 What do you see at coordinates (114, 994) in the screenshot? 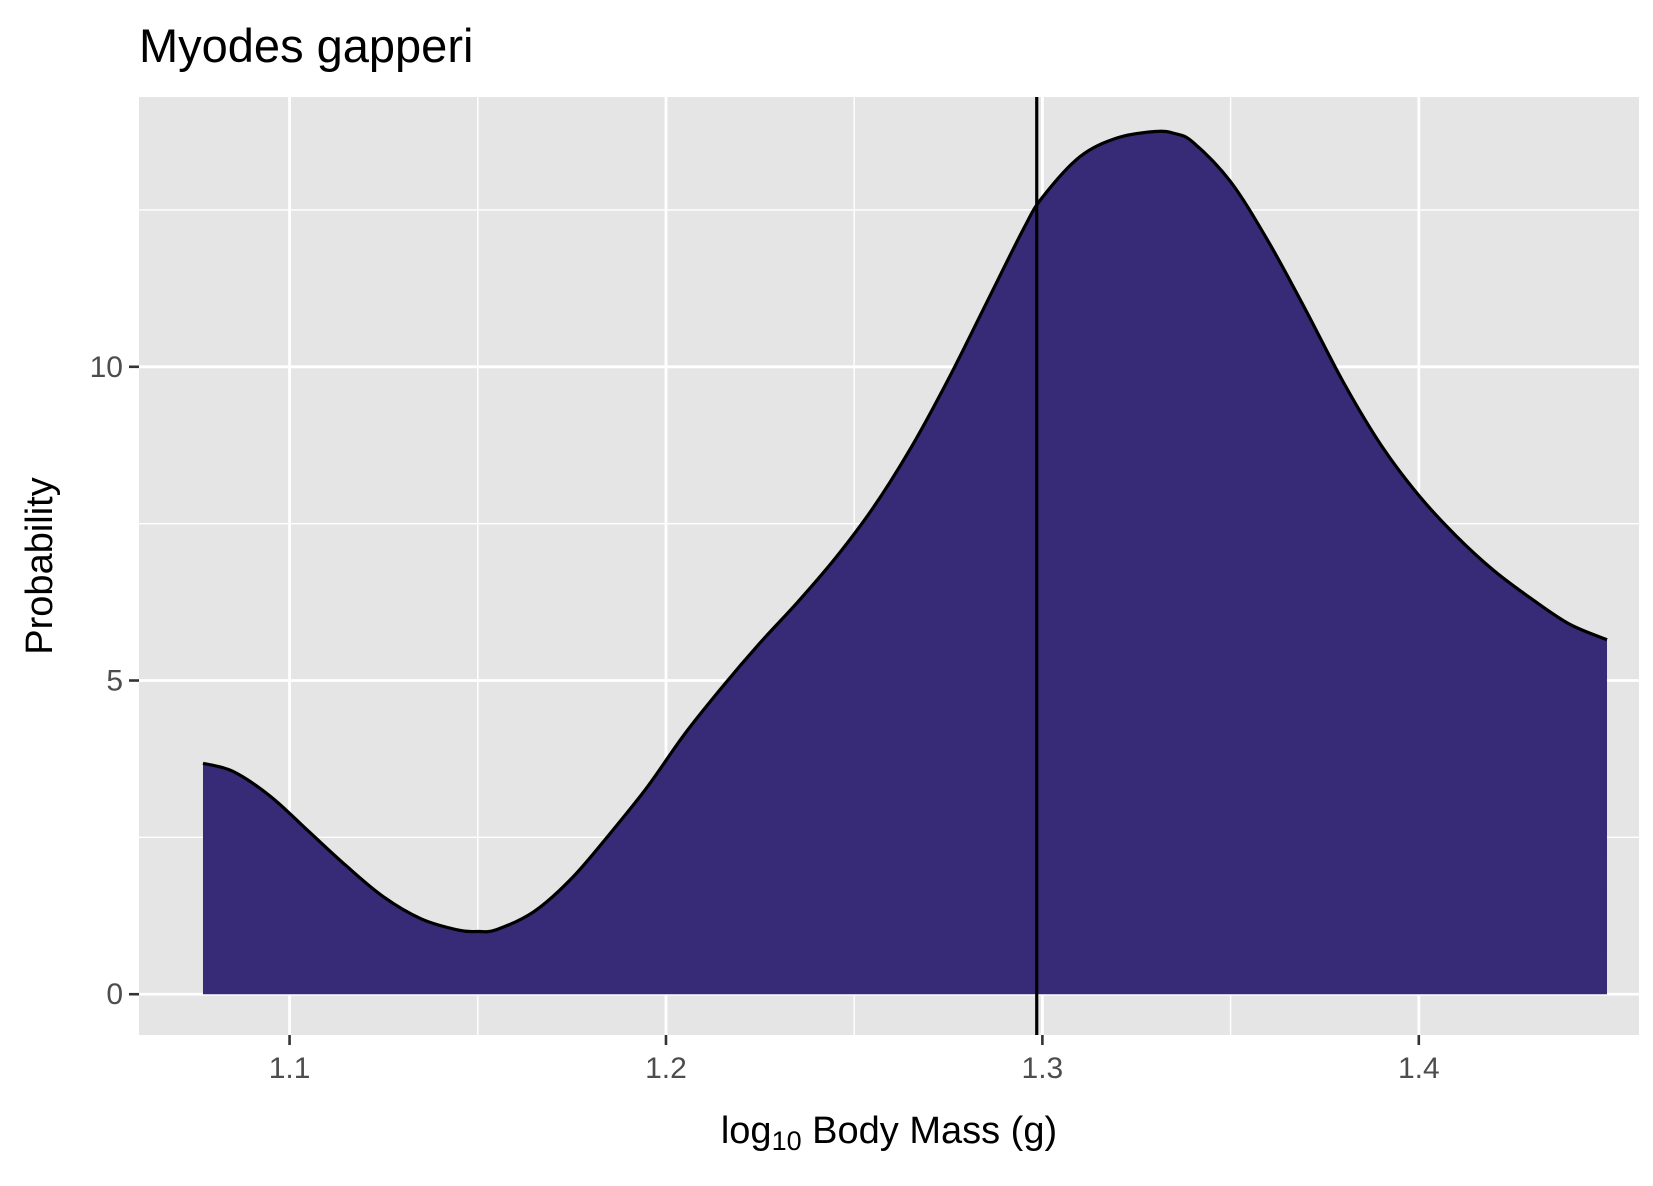
I see `y-tick-label: 0` at bounding box center [114, 994].